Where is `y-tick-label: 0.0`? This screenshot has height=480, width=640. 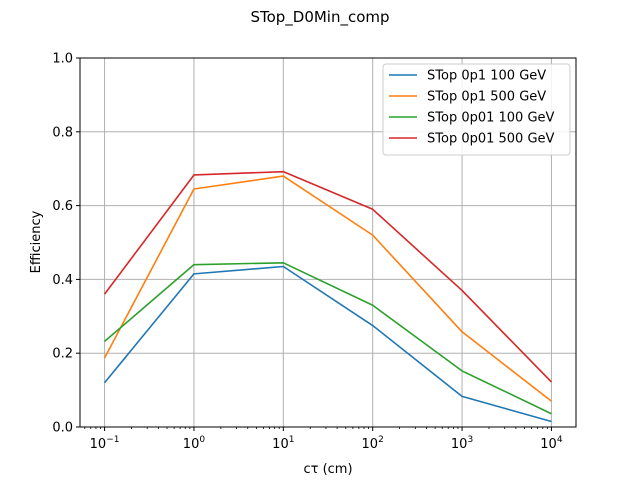 y-tick-label: 0.0 is located at coordinates (62, 428).